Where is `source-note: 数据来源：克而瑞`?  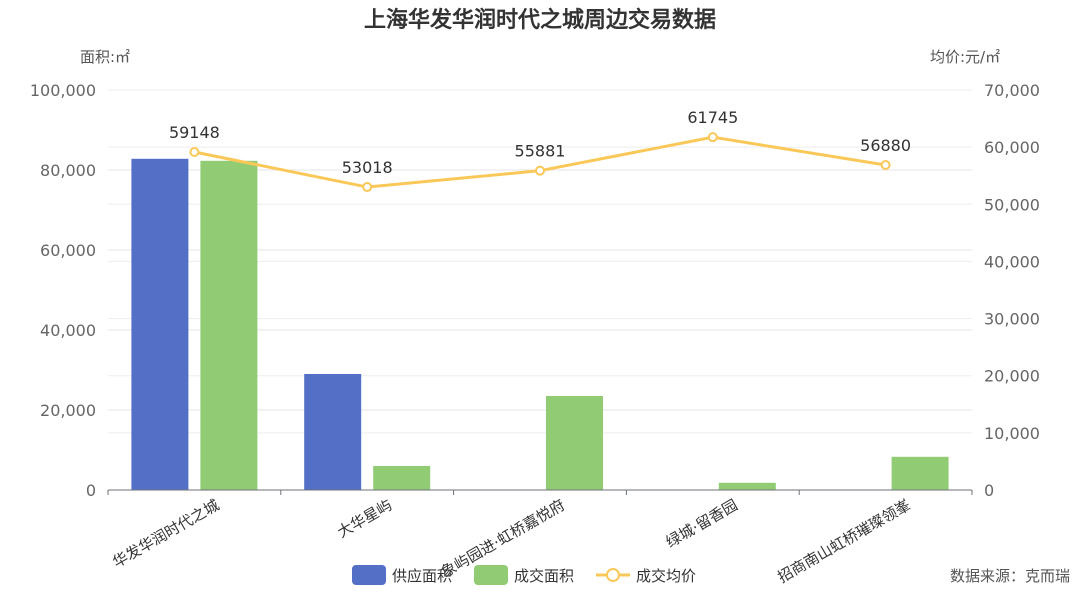
source-note: 数据来源：克而瑞 is located at coordinates (1010, 576).